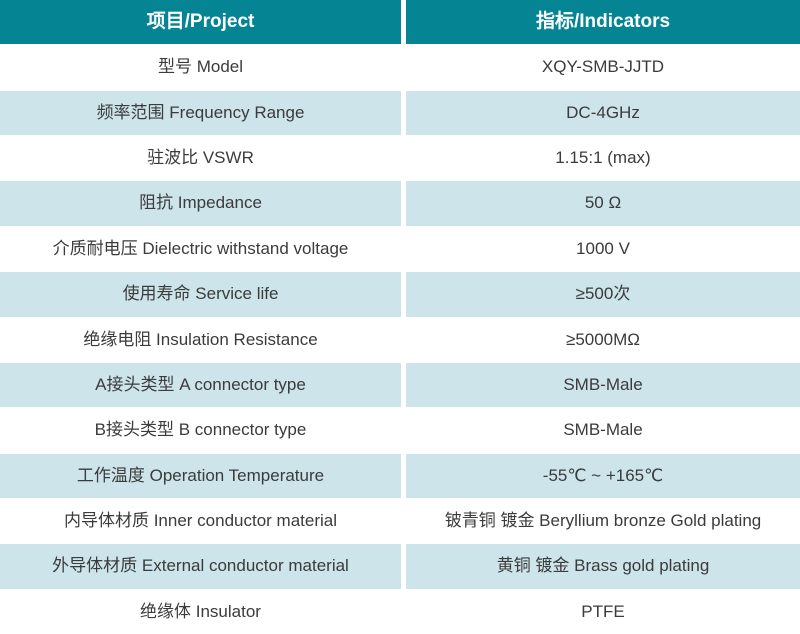 The width and height of the screenshot is (800, 634). Describe the element at coordinates (200, 158) in the screenshot. I see `row-label: 驻波比 VSWR` at that location.